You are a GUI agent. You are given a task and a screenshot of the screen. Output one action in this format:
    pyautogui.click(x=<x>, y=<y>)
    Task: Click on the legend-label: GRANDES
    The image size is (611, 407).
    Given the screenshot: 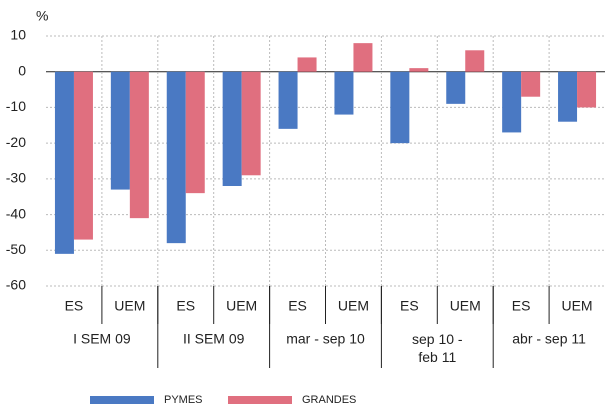 What is the action you would take?
    pyautogui.click(x=329, y=400)
    